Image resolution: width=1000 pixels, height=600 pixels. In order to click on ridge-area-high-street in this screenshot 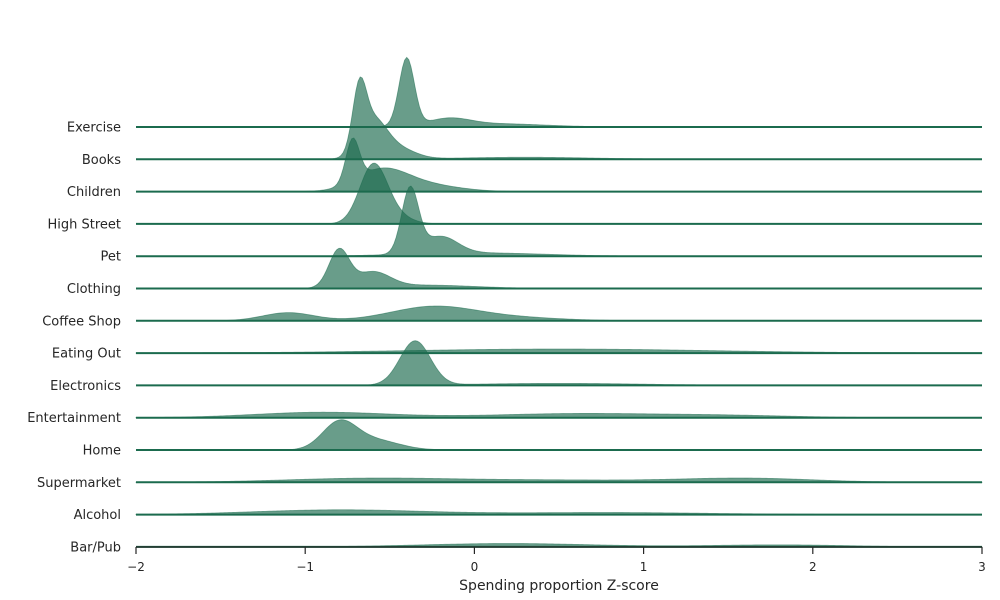, I will do `click(559, 193)`.